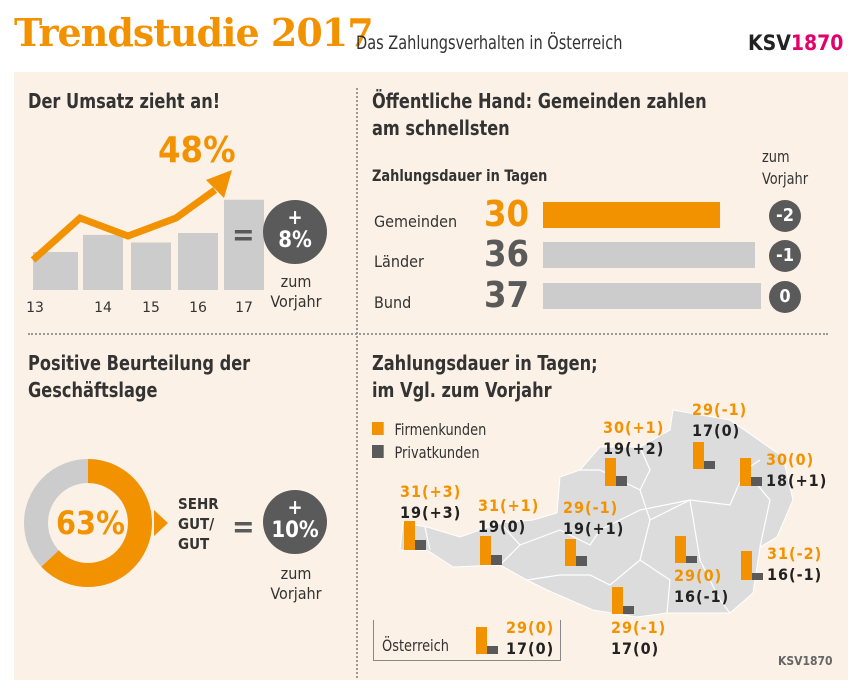 This screenshot has width=860, height=688. Describe the element at coordinates (797, 480) in the screenshot. I see `privatkunden-label: 18(+1)` at that location.